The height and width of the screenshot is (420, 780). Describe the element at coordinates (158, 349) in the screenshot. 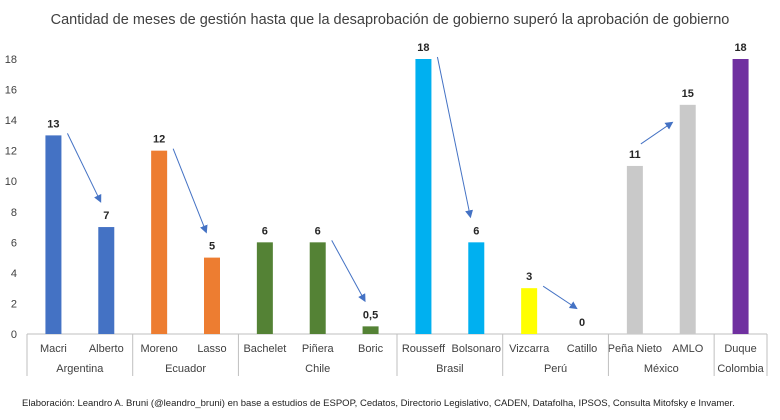

I see `category-label: Moreno` at that location.